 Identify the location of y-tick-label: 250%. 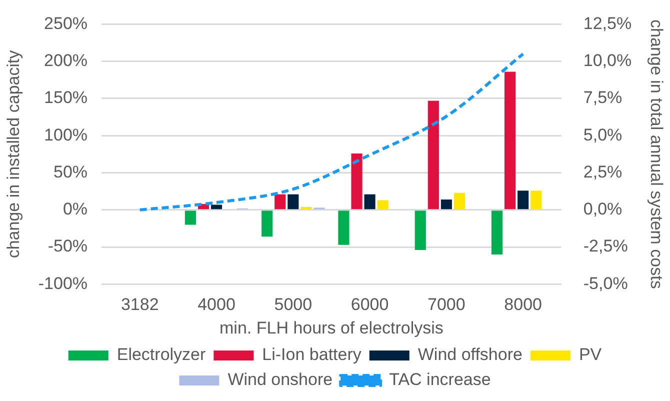
(66, 23).